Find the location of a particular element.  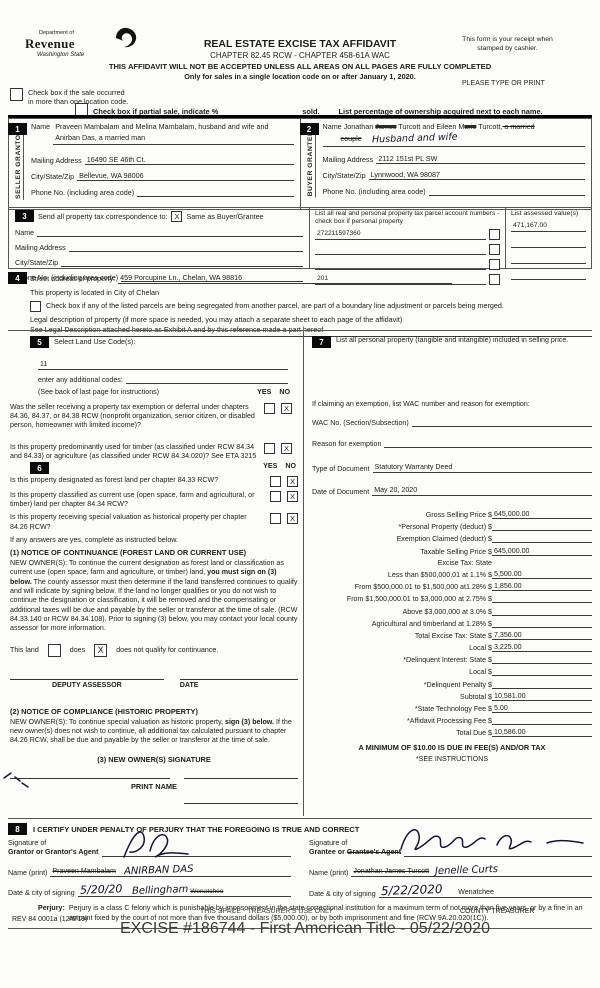

grantor-date-field: 5/20/20 Bellingham Wenatchee is located at coordinates (184, 890).